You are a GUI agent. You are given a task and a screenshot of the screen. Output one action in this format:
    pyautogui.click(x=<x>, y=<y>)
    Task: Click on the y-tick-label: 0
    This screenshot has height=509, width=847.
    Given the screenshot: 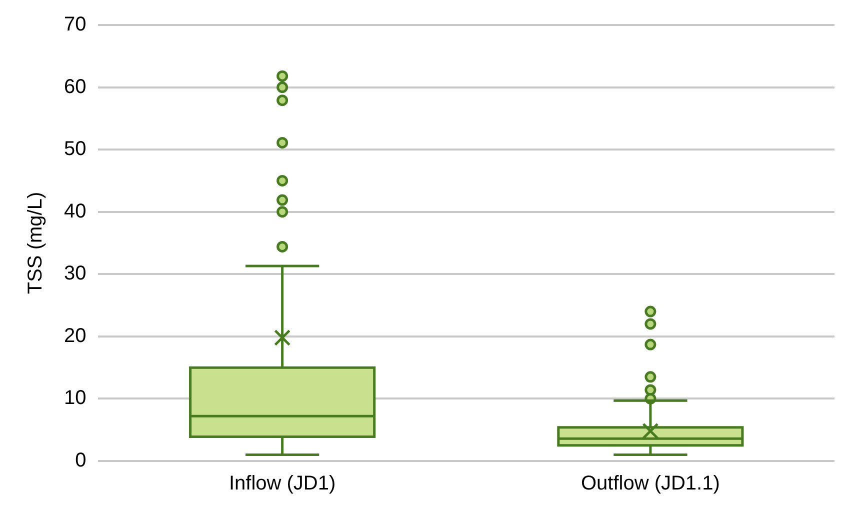 What is the action you would take?
    pyautogui.click(x=80, y=461)
    